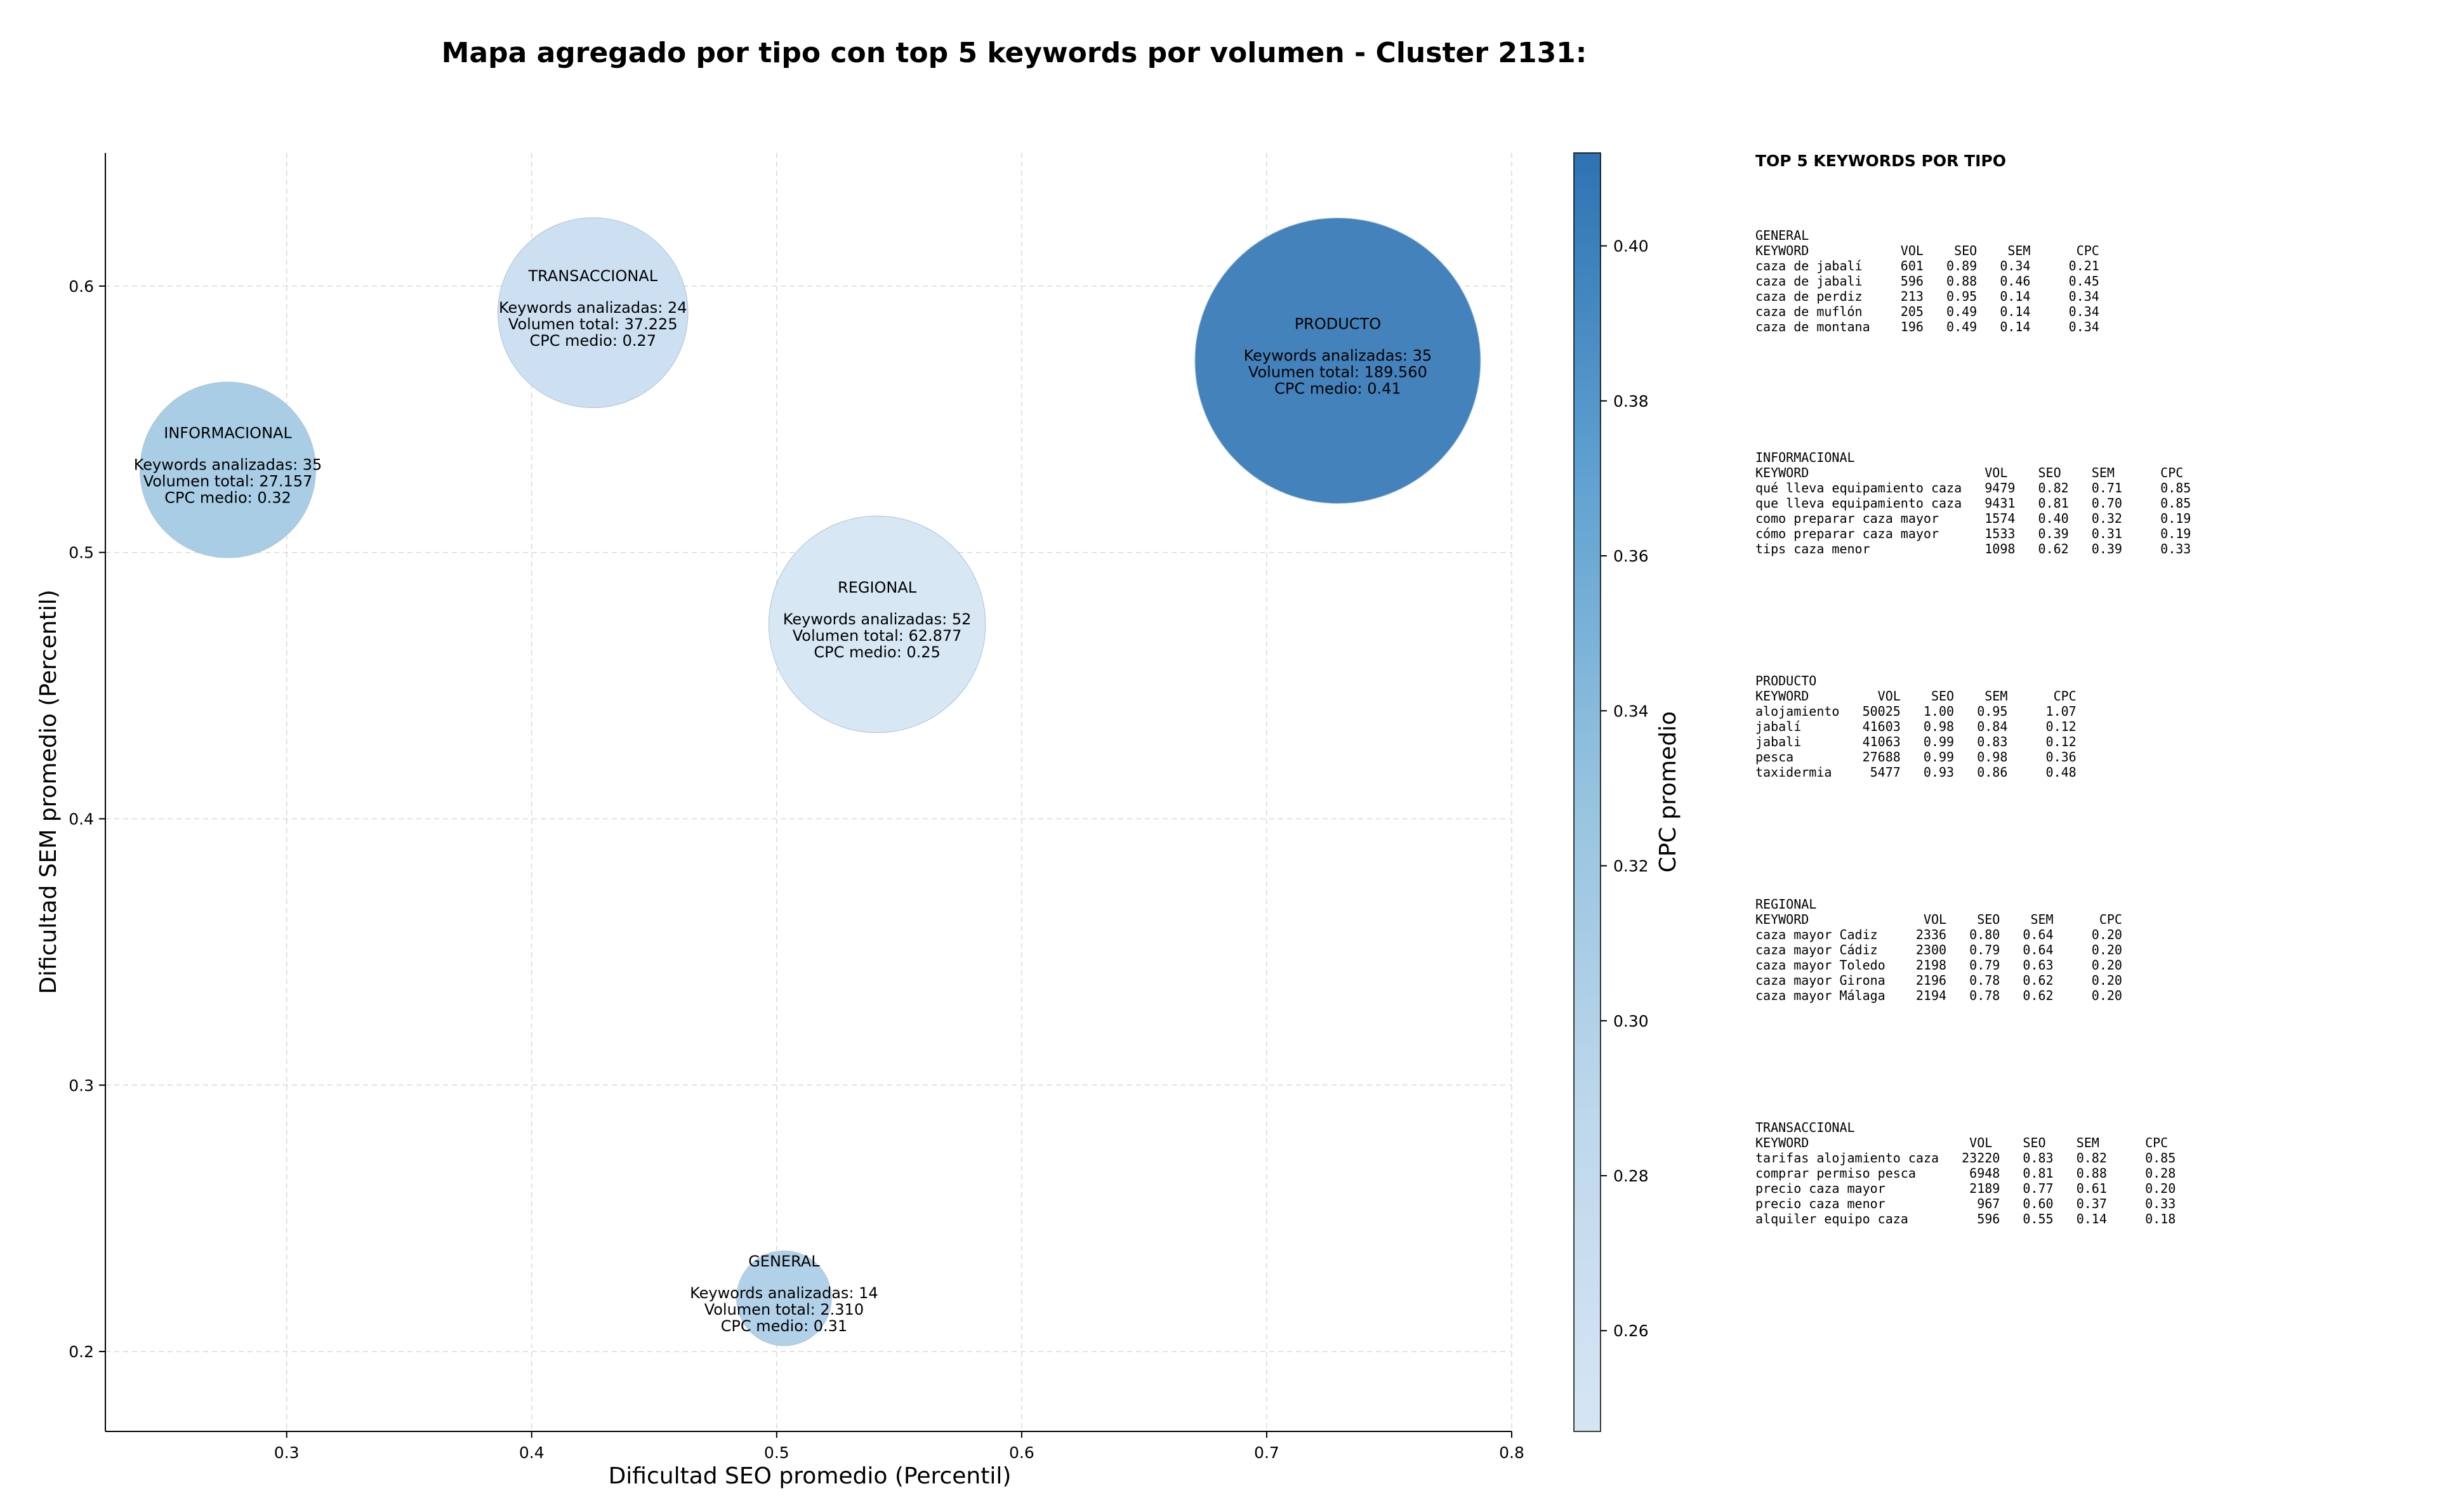 Image resolution: width=2437 pixels, height=1512 pixels. What do you see at coordinates (1965, 1204) in the screenshot?
I see `panel-row: precio caza menor 967 0.60 0.37 0.33` at bounding box center [1965, 1204].